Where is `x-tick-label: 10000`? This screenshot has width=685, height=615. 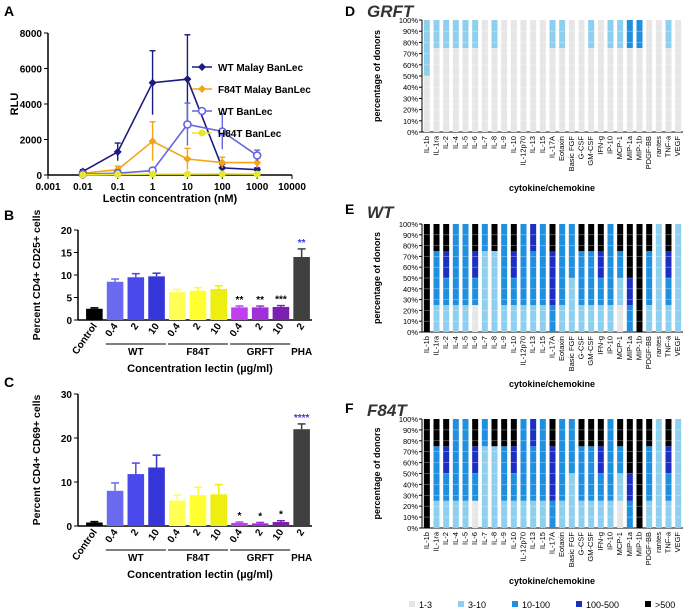
x-tick-label: 10000 is located at coordinates (292, 187).